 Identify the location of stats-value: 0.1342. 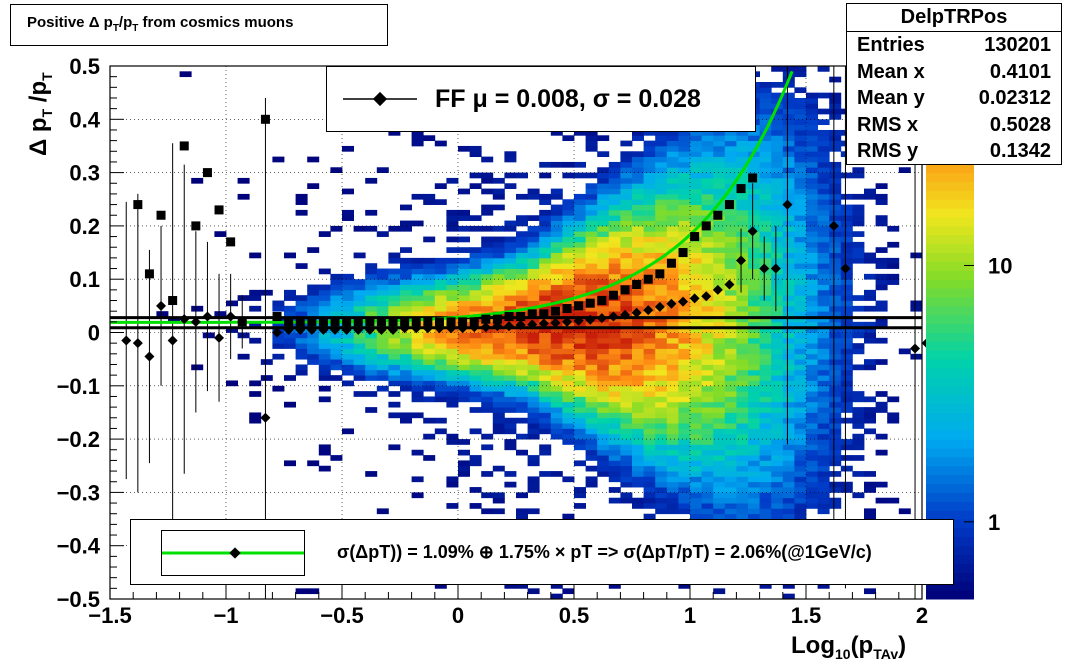
(1020, 151).